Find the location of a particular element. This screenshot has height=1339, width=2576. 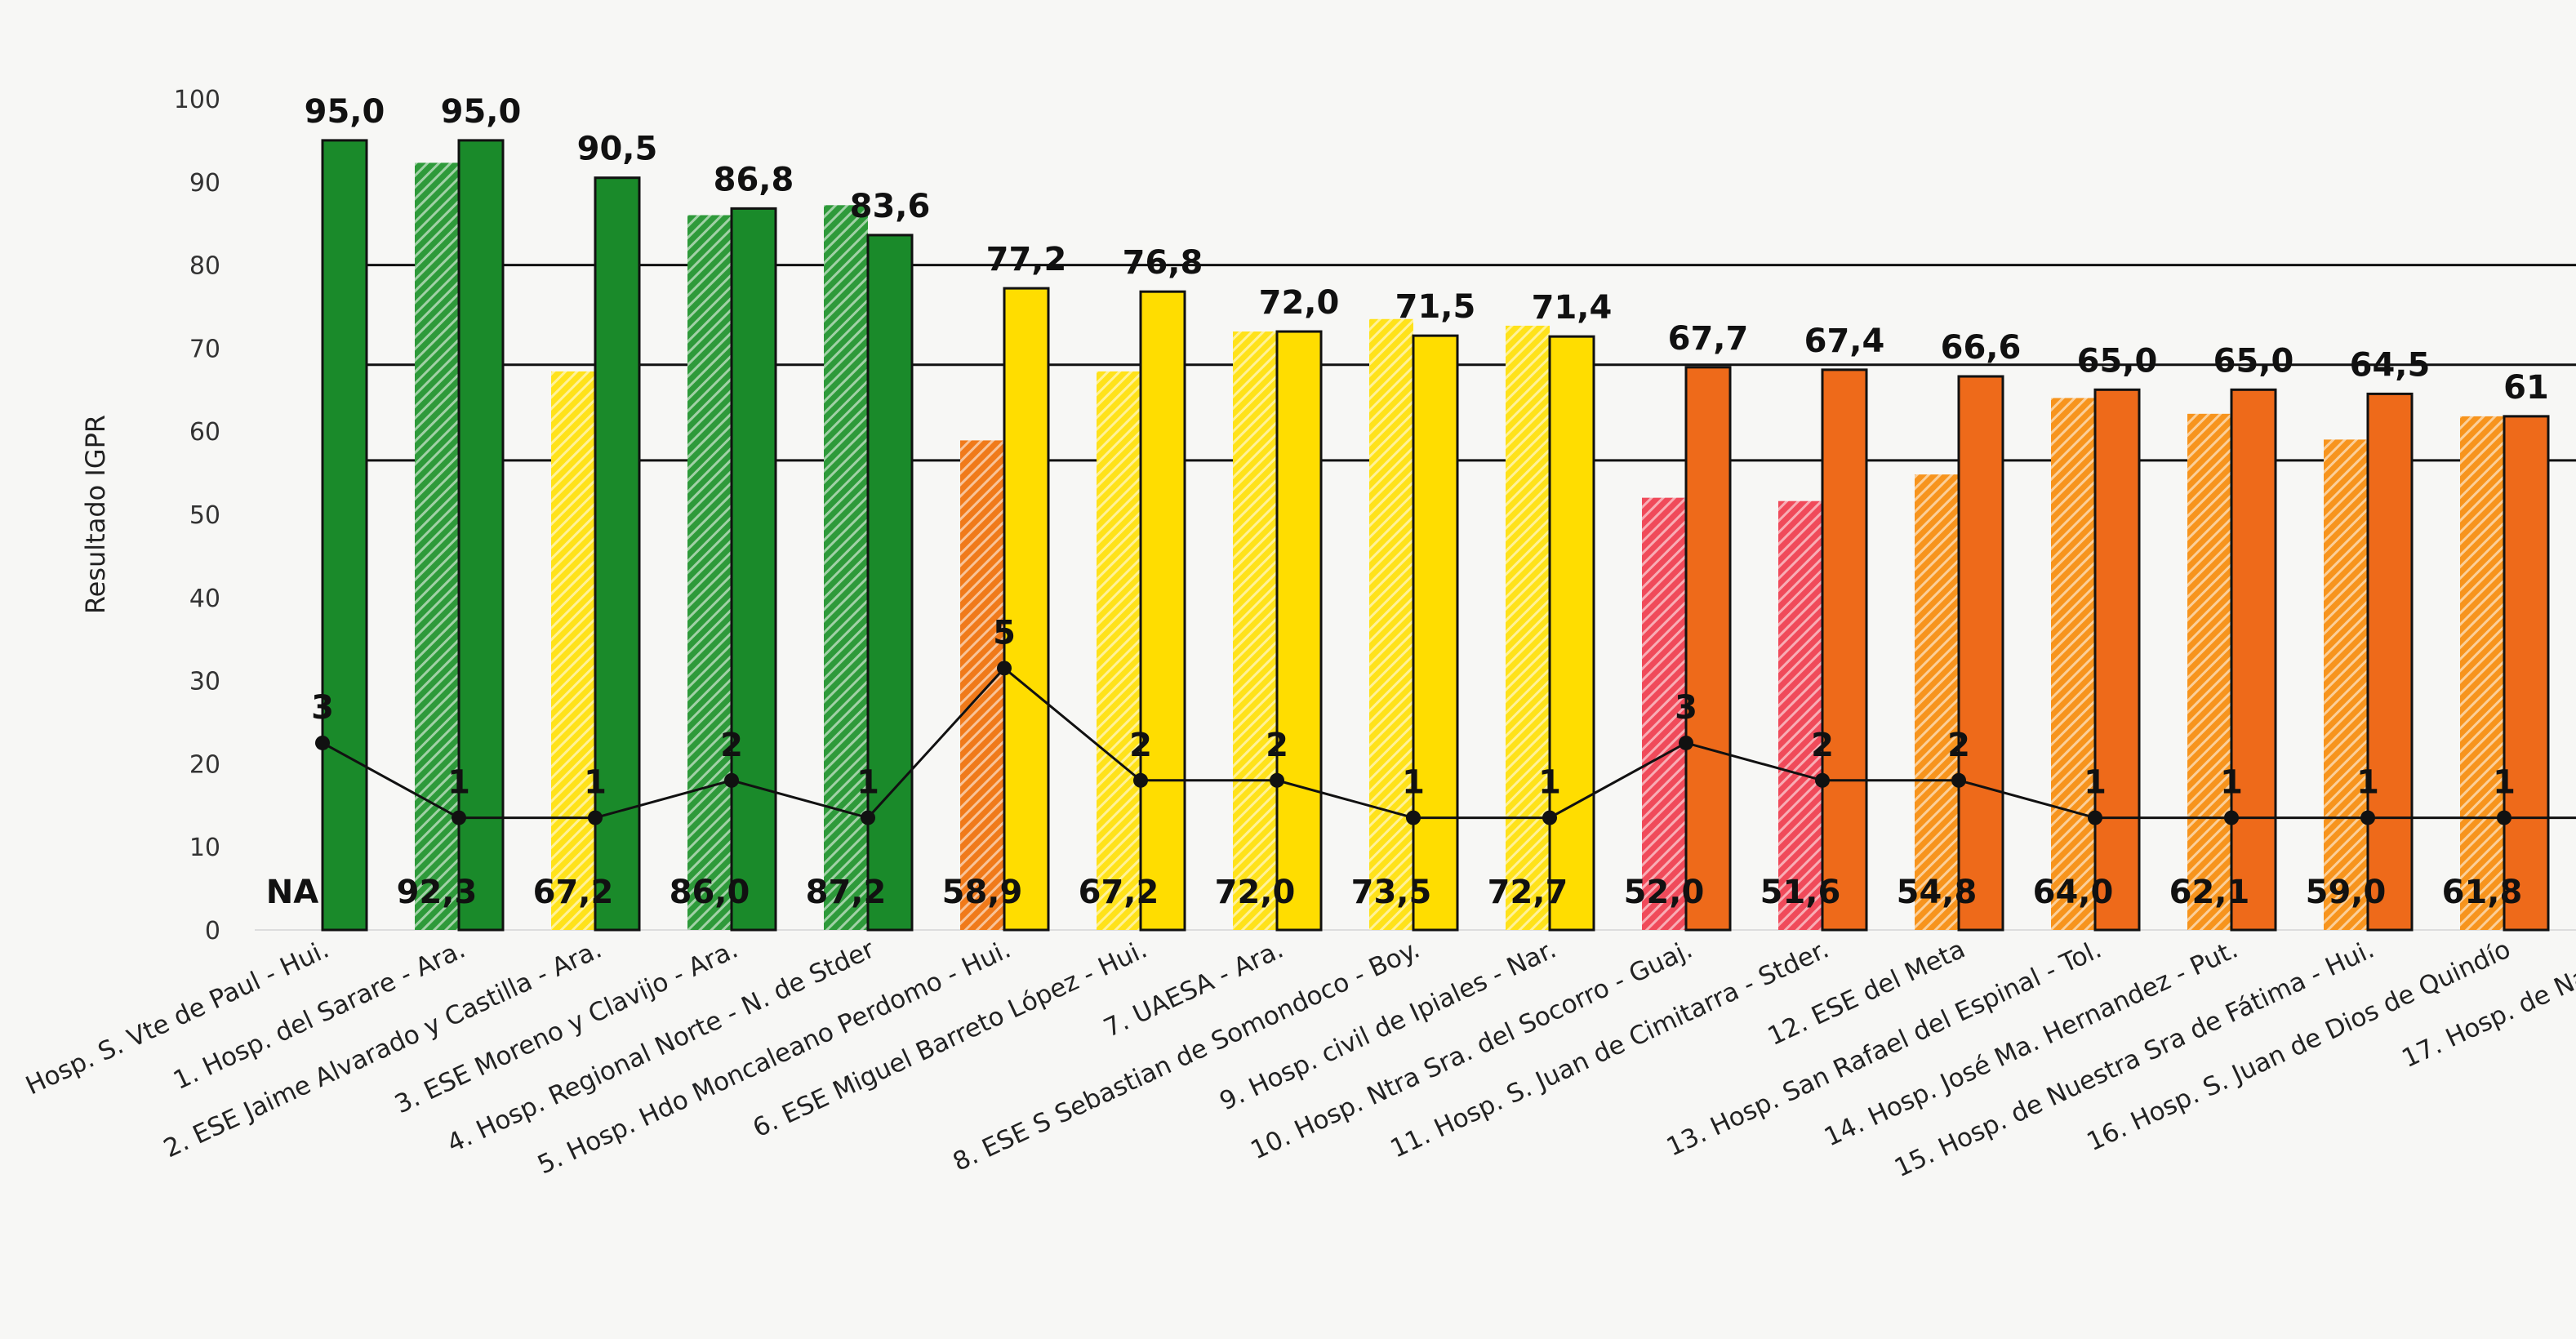

previous-value-label: 92,3 is located at coordinates (437, 892).